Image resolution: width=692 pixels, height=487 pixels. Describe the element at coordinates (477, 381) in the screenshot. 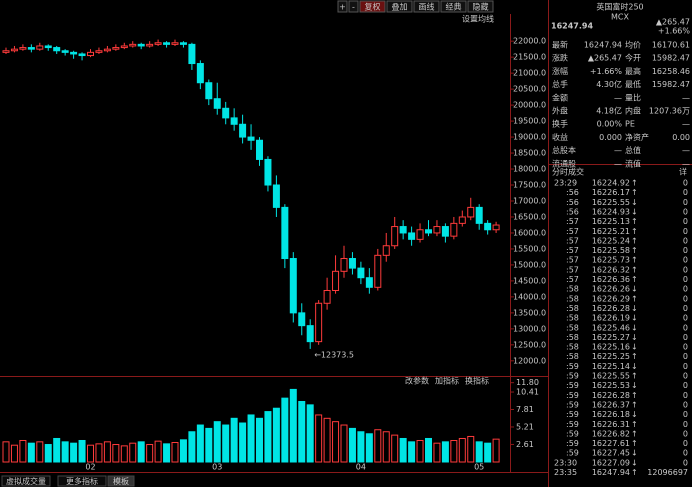

I see `indicator-button: 换指标` at that location.